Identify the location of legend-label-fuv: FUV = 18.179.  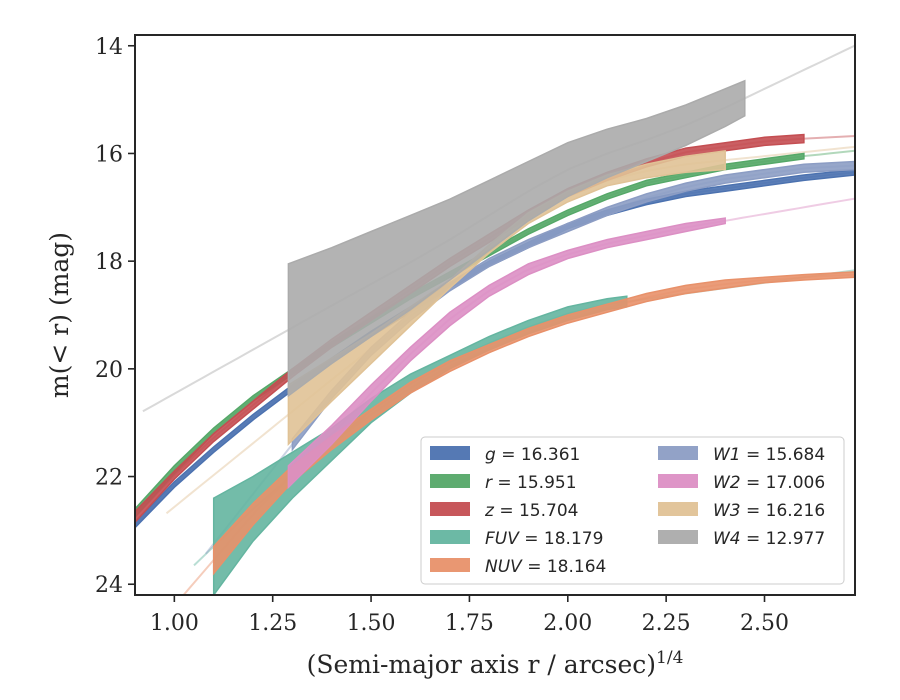
(544, 539).